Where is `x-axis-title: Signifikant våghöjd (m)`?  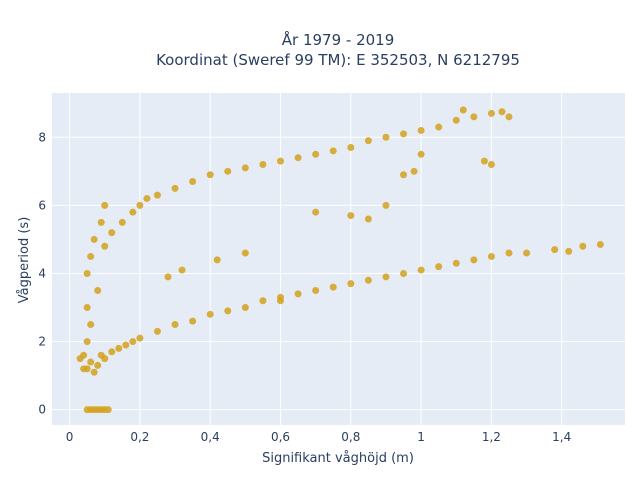 x-axis-title: Signifikant våghöjd (m) is located at coordinates (338, 458).